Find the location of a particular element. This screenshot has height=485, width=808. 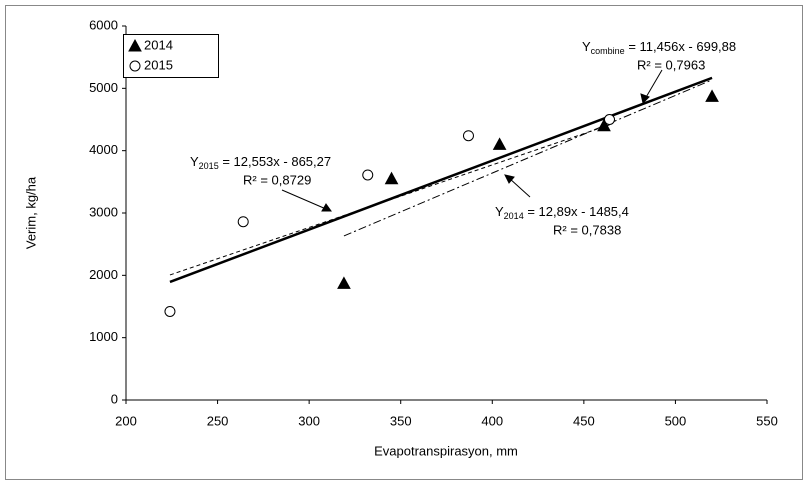

legend-box is located at coordinates (171, 56).